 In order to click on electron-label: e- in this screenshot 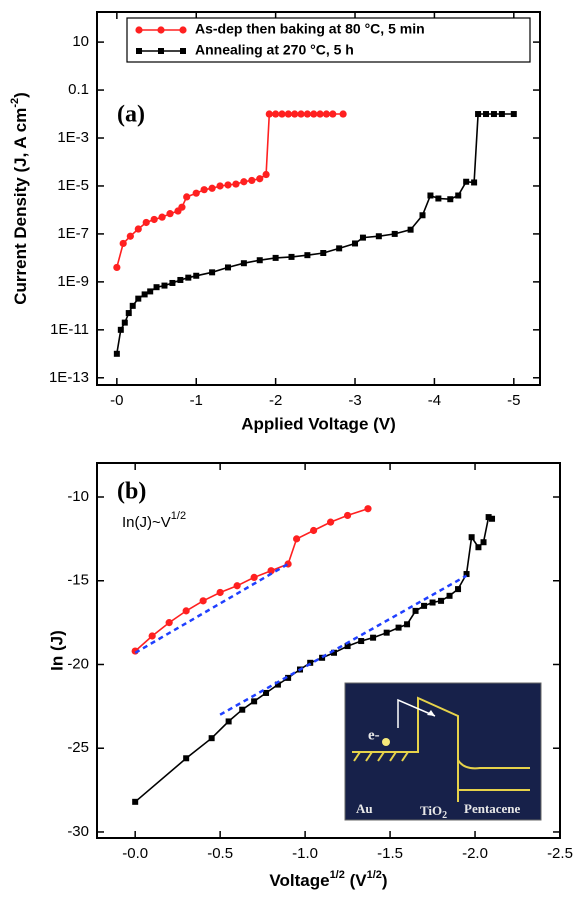, I will do `click(374, 735)`.